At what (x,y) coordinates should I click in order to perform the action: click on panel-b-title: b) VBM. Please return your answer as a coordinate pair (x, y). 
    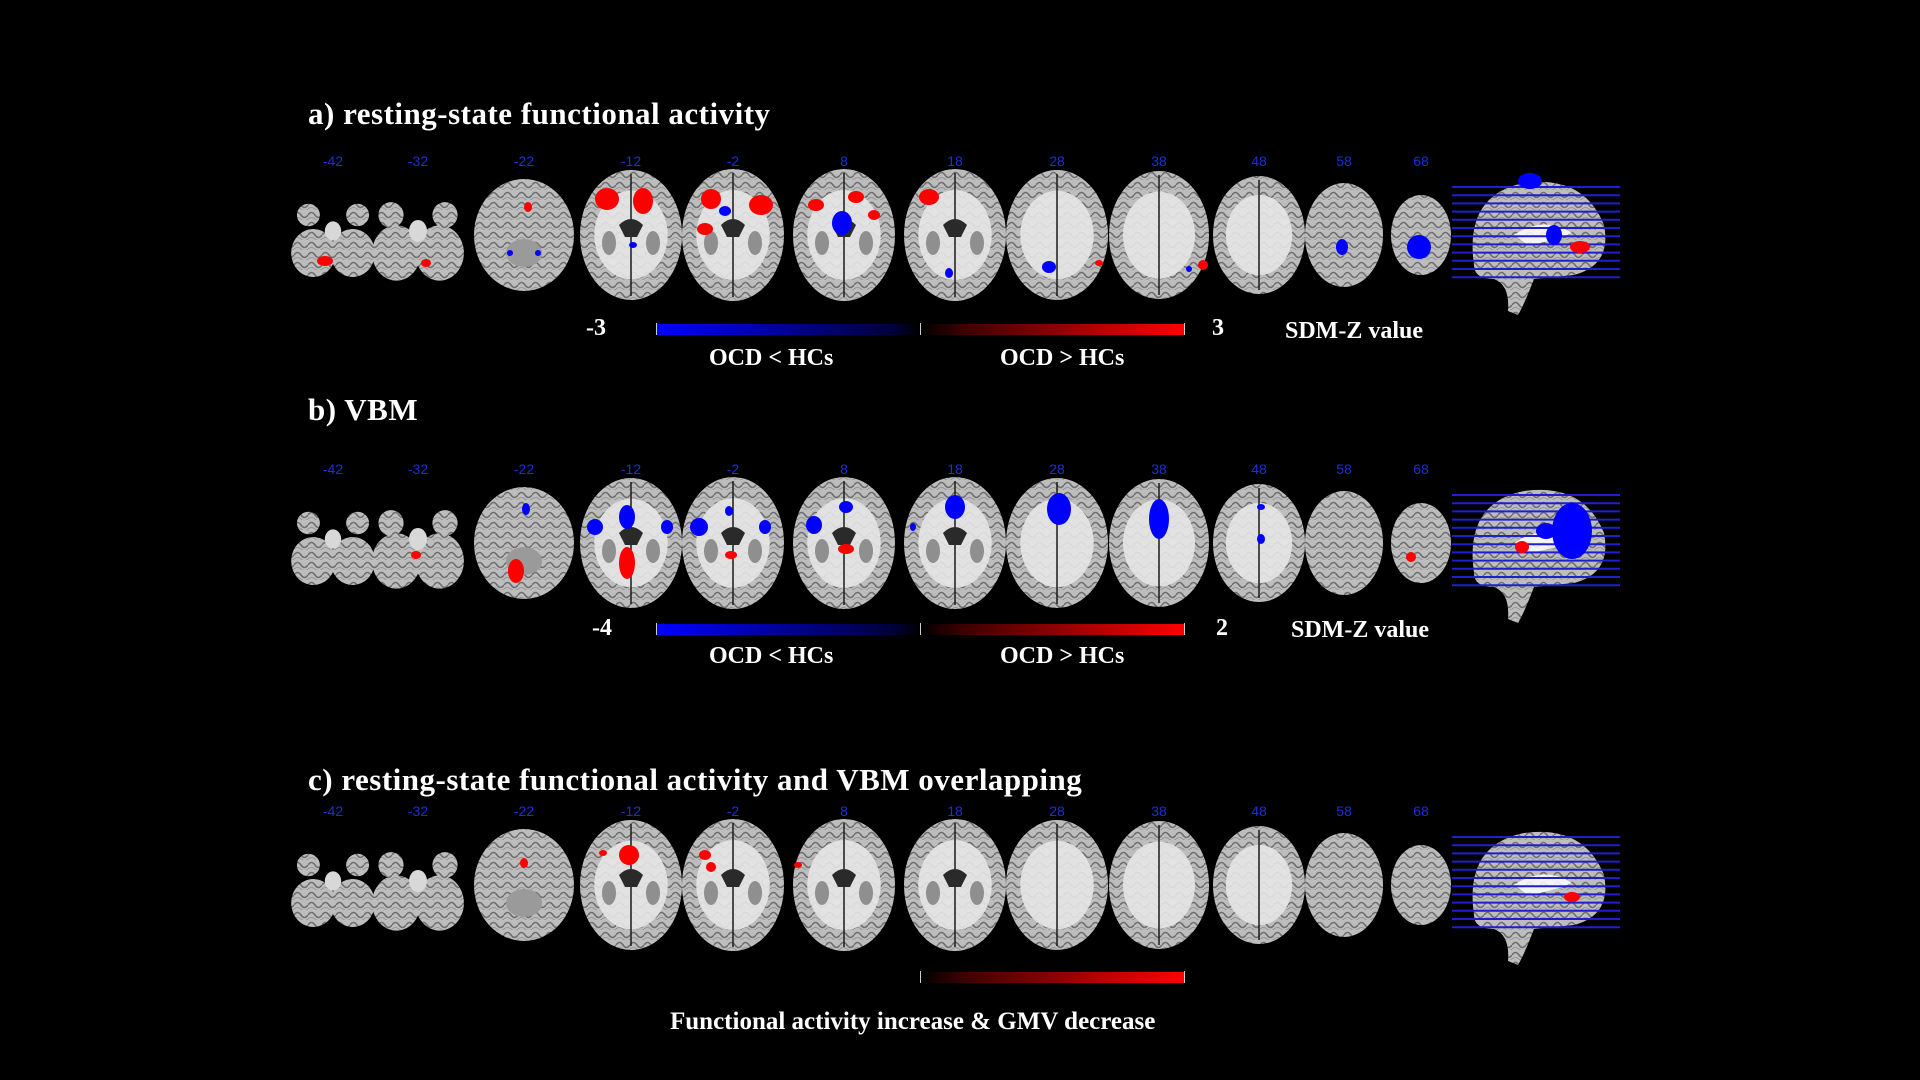
    Looking at the image, I should click on (363, 409).